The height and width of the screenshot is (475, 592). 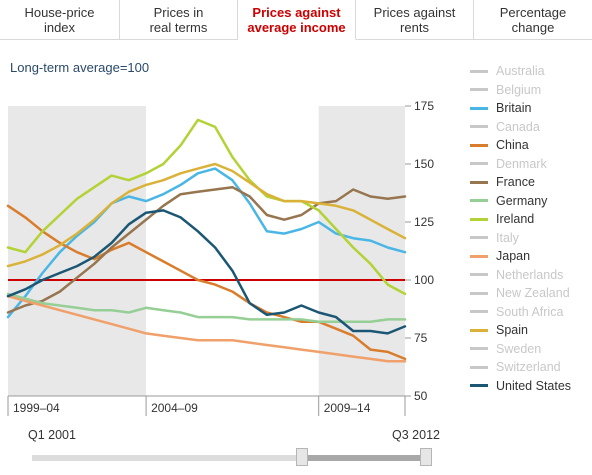 I want to click on legend-item-sweden: Sweden, so click(x=531, y=349).